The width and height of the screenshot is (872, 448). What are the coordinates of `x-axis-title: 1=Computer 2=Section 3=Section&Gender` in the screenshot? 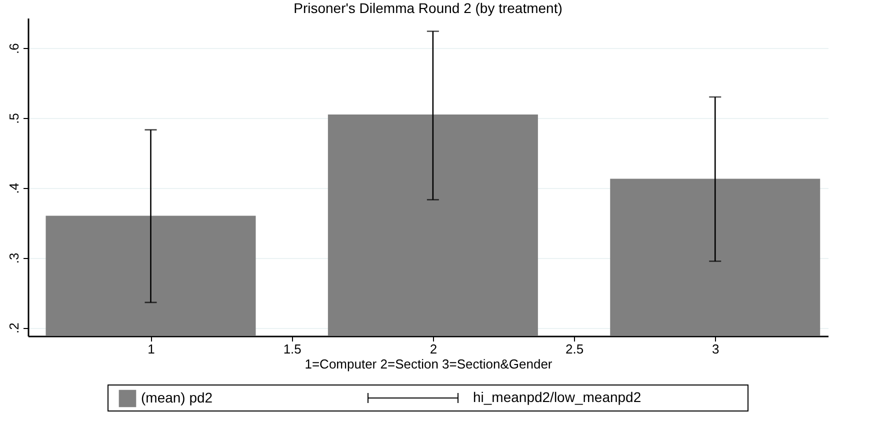 It's located at (428, 364).